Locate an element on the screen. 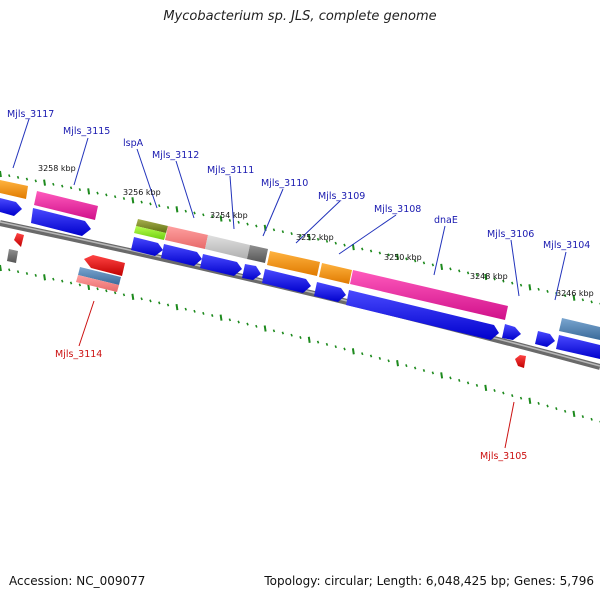 This screenshot has height=600, width=600. map-title: Mycobacterium sp. JLS, complete genome is located at coordinates (300, 16).